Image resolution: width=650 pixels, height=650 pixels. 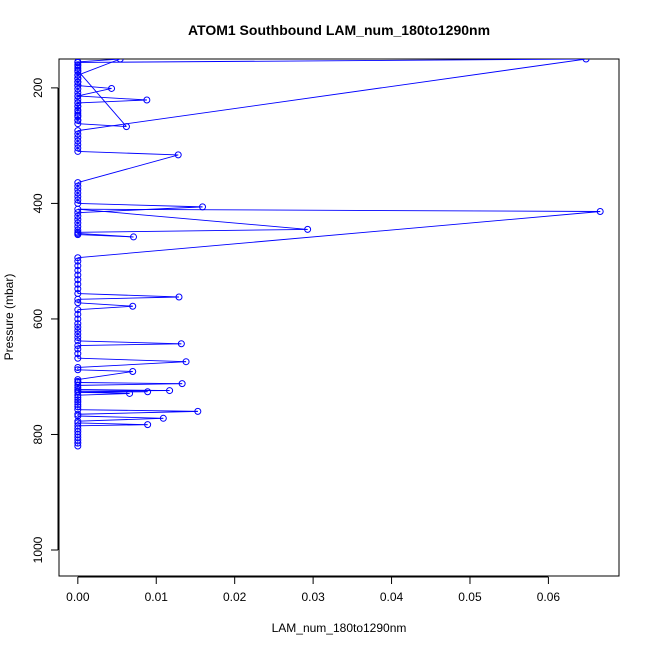 I want to click on y-tick-label: 400, so click(x=38, y=203).